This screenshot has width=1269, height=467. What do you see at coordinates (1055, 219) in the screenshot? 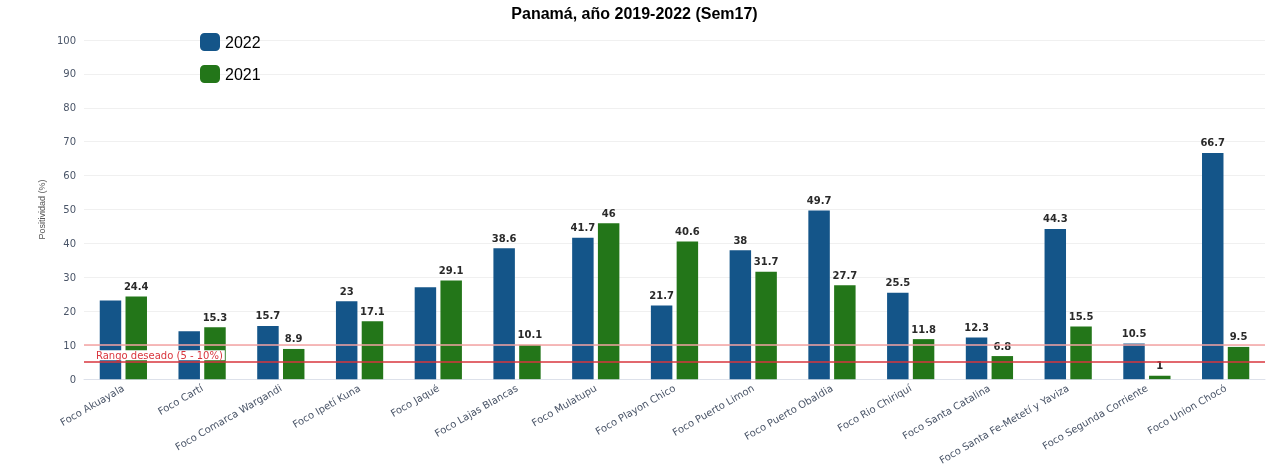
I see `data-label: 44.3` at bounding box center [1055, 219].